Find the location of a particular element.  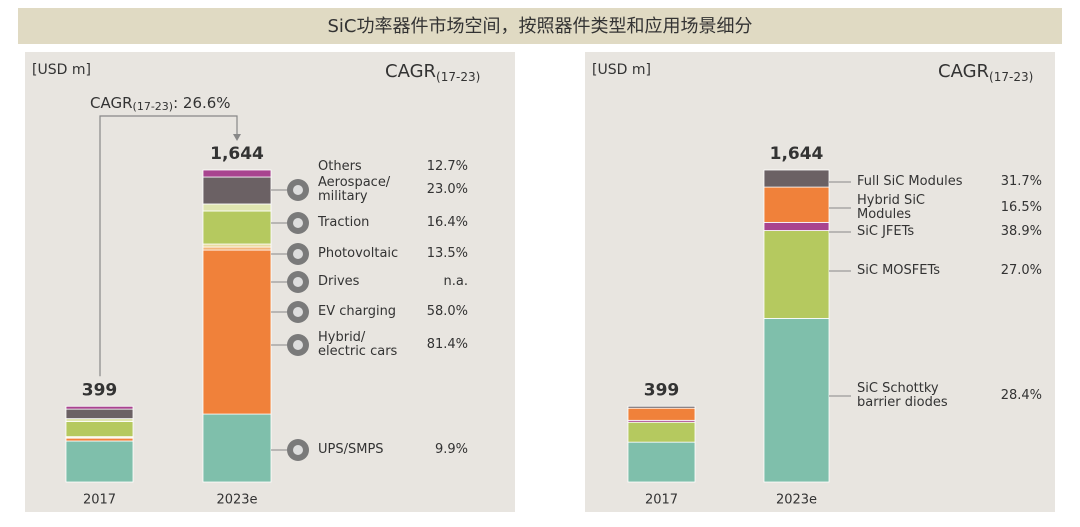

legend-label: Traction is located at coordinates (344, 222).